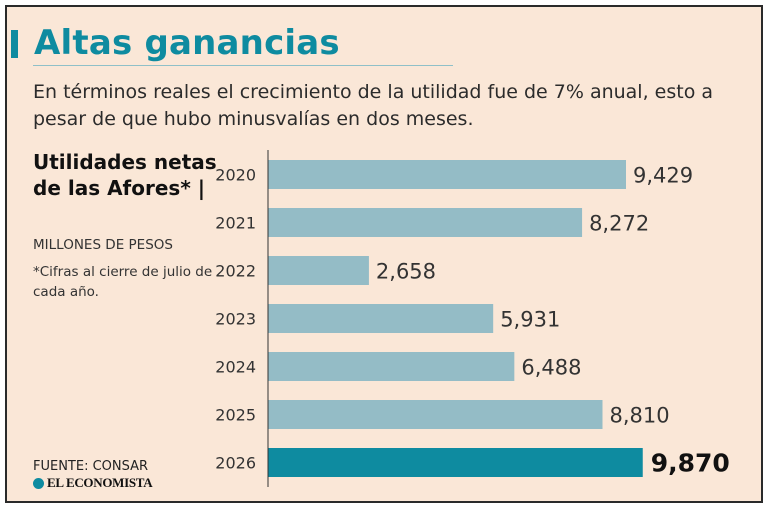  Describe the element at coordinates (530, 320) in the screenshot. I see `value-label-2023: 5,931` at that location.